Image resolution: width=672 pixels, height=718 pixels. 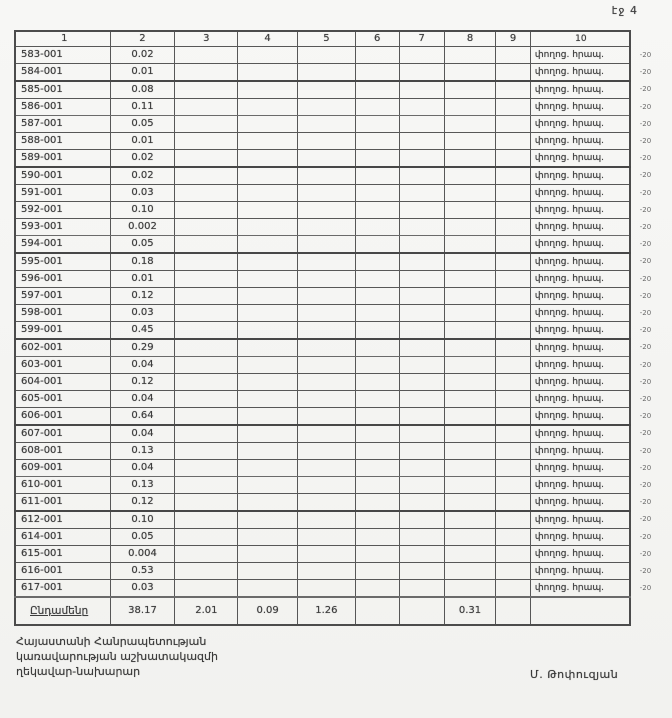 I want to click on area-value-cell: 0.29, so click(x=142, y=347).